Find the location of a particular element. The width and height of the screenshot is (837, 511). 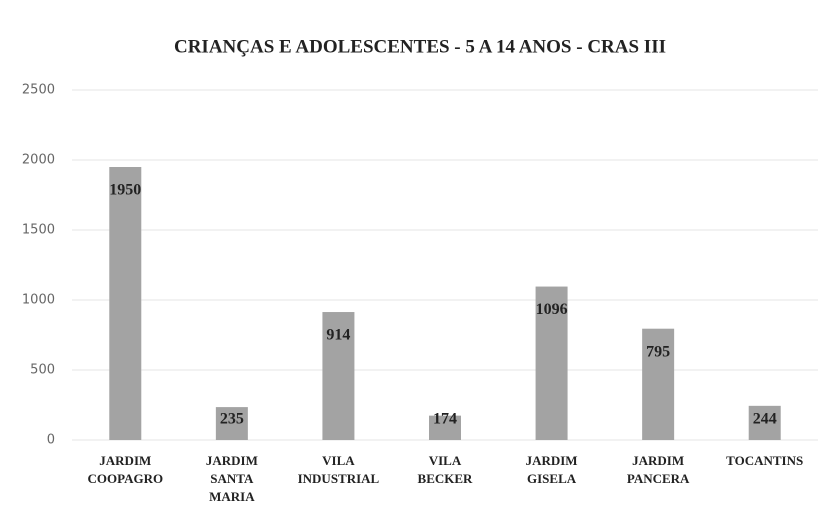

x-tick-label: JARDIM SANTA MARIA is located at coordinates (232, 478).